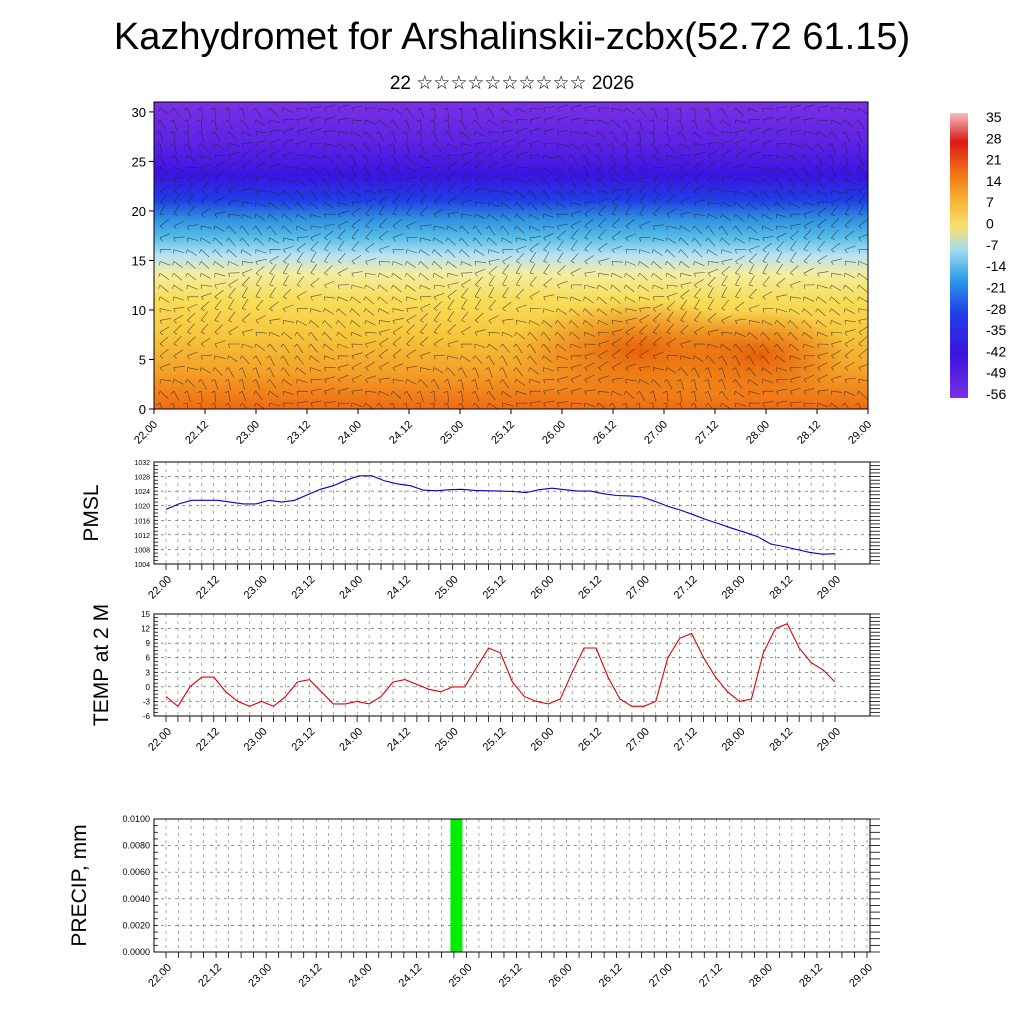 Image resolution: width=1024 pixels, height=1024 pixels. I want to click on heatmap-x-tick-label: 22.12, so click(197, 433).